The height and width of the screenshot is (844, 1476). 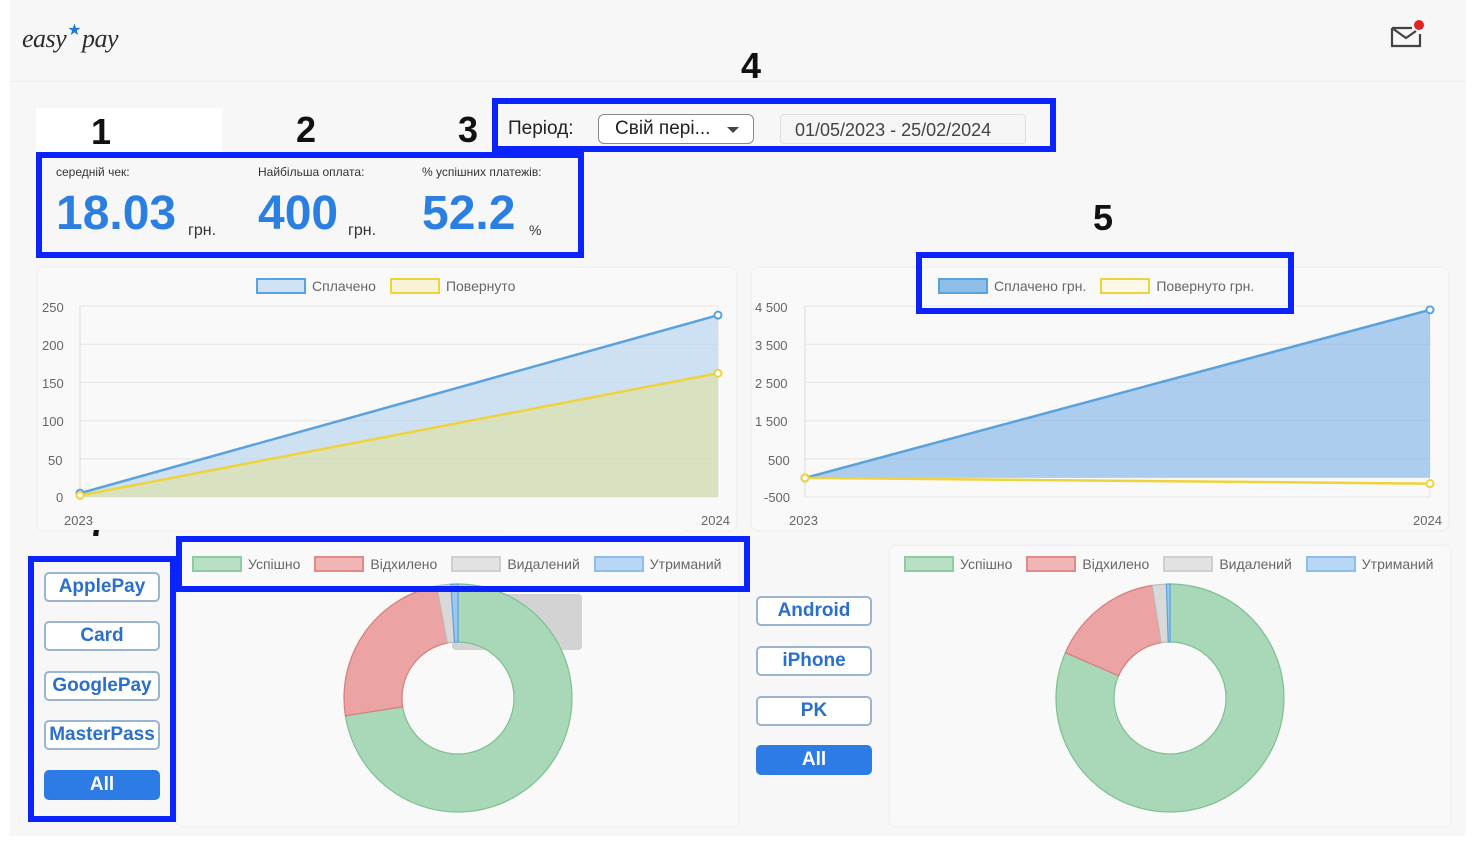 What do you see at coordinates (93, 172) in the screenshot?
I see `avg-check-label: середній чек:` at bounding box center [93, 172].